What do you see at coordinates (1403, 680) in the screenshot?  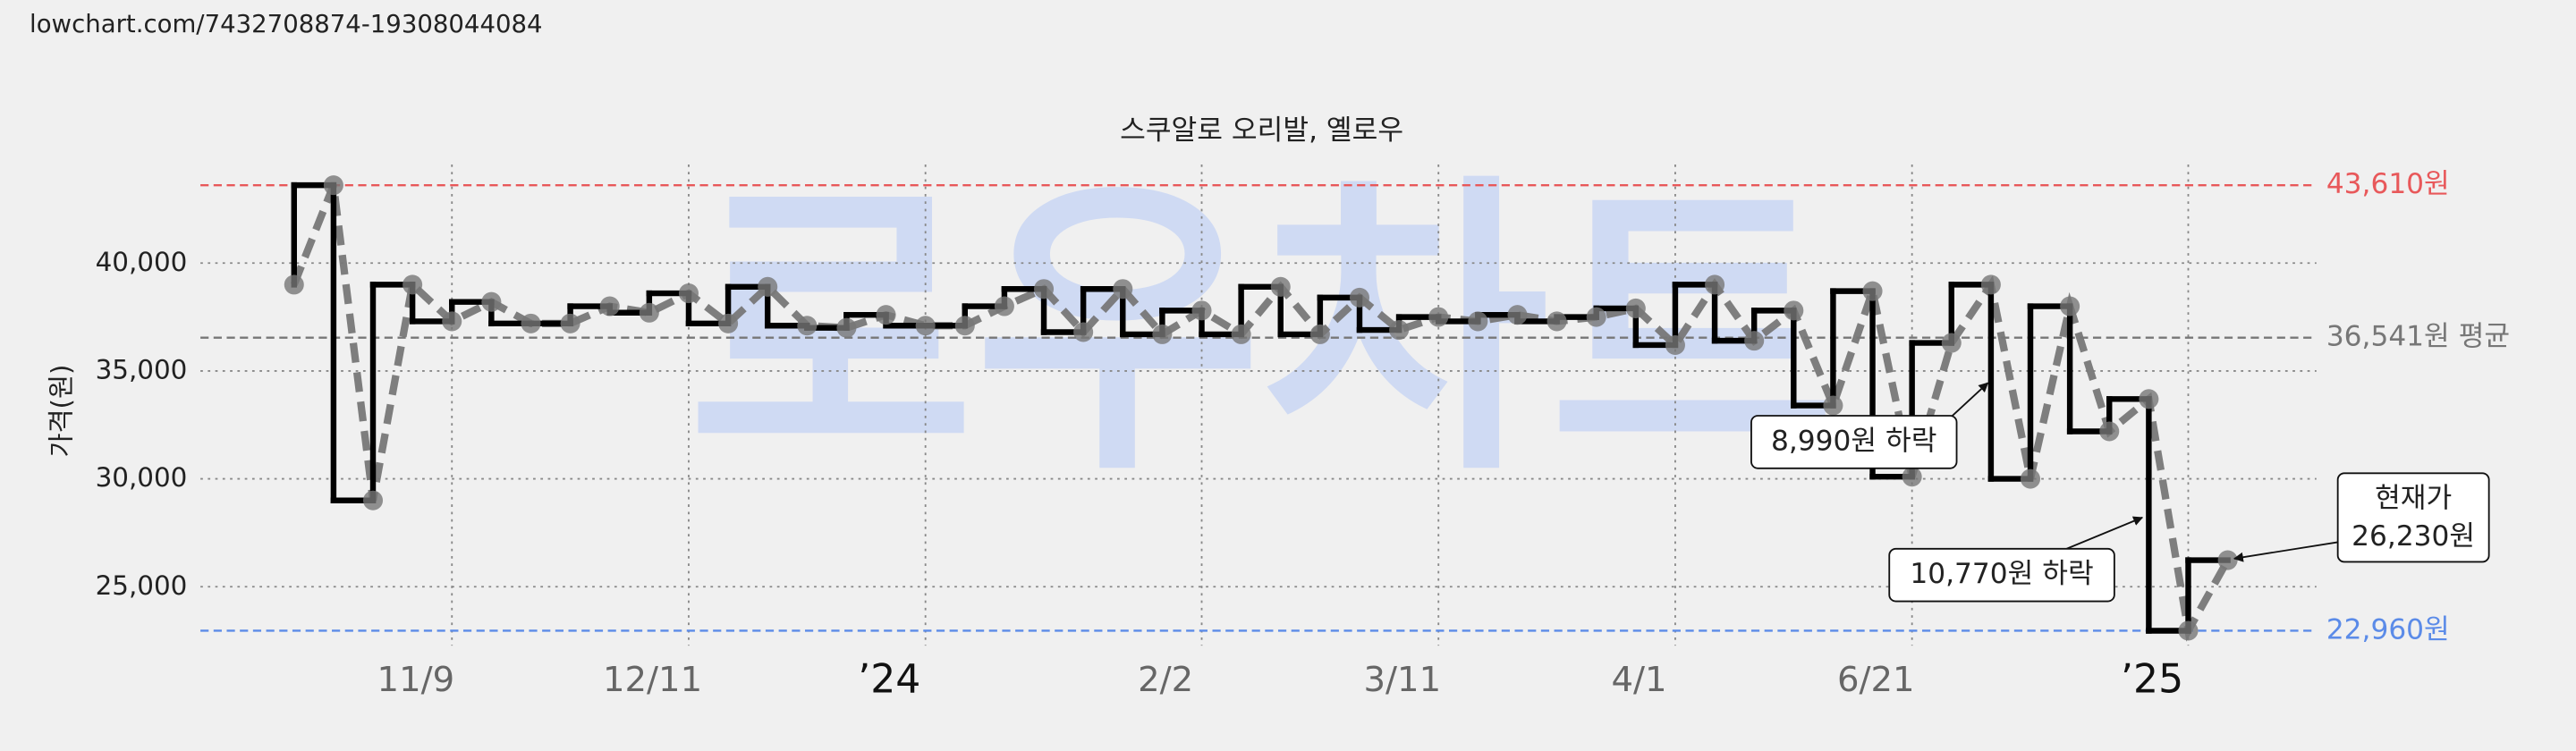 I see `x-tick-label: 3/11` at bounding box center [1403, 680].